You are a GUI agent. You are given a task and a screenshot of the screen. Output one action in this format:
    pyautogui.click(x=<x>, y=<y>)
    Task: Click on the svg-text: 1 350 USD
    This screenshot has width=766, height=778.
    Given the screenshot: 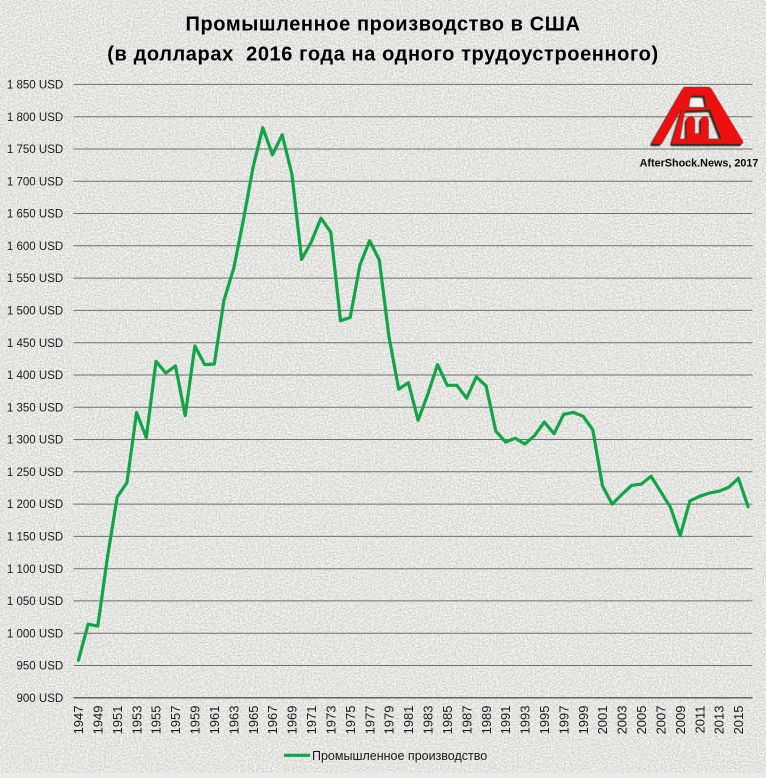 What is the action you would take?
    pyautogui.click(x=35, y=408)
    